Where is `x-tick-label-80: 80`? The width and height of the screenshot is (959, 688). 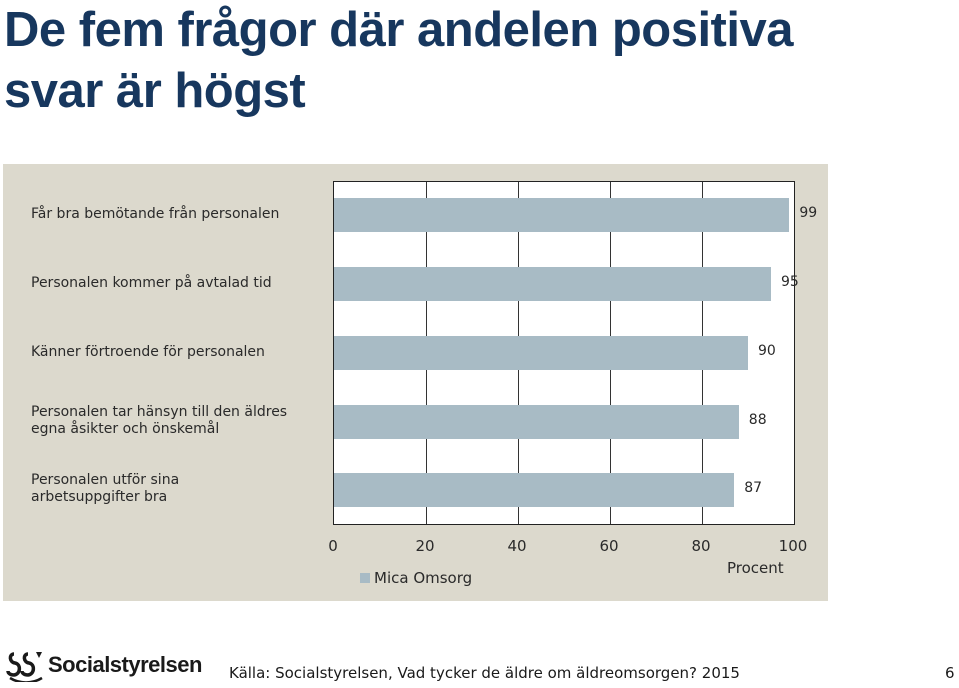 x-tick-label-80: 80 is located at coordinates (701, 546).